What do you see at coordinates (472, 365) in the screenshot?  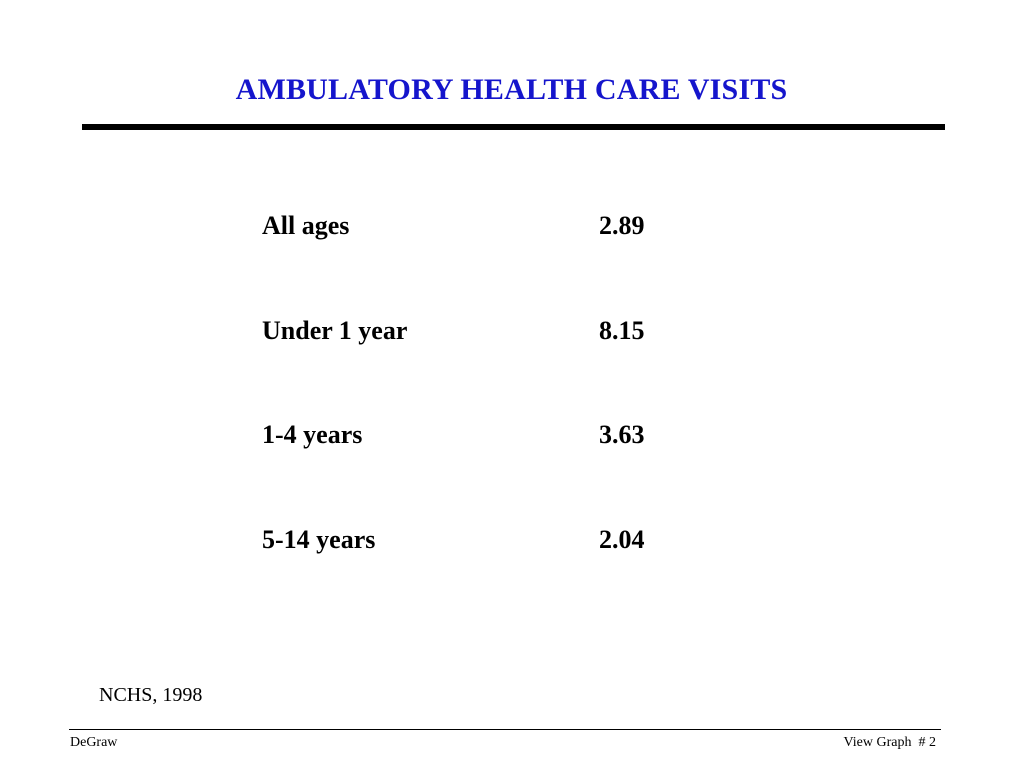 I see `table-row: Under 1 year 8.15` at bounding box center [472, 365].